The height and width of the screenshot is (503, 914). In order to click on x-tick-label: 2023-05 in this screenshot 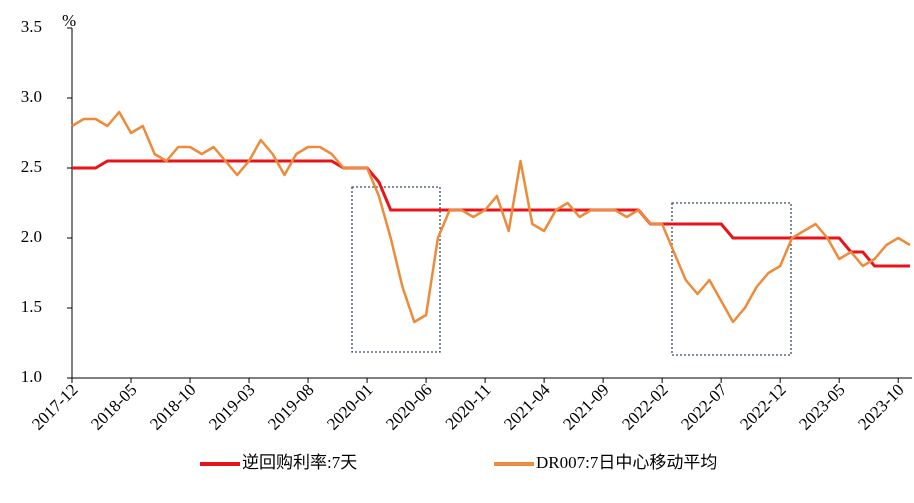, I will do `click(822, 407)`.